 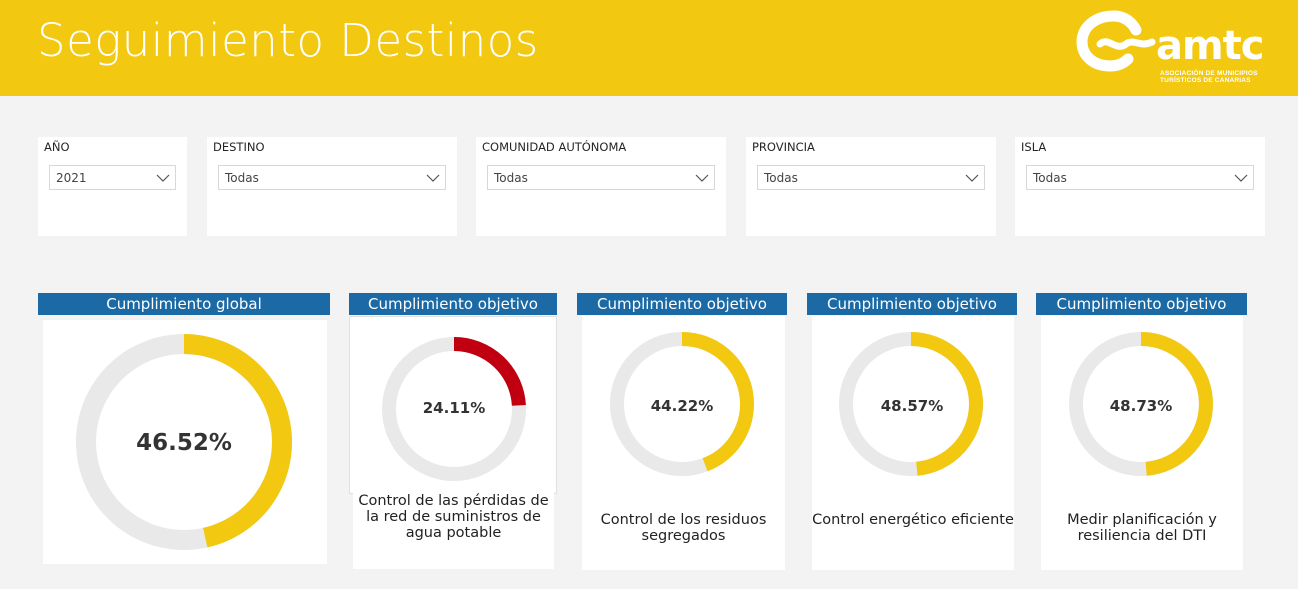 I want to click on filter-isla: ISLA Todas, so click(x=1140, y=186).